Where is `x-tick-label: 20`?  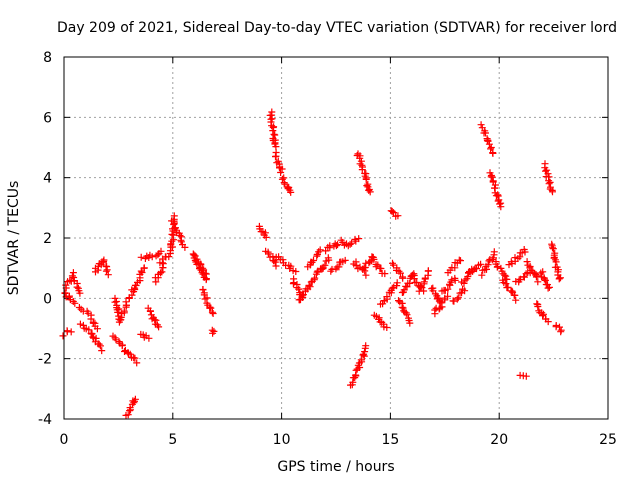
x-tick-label: 20 is located at coordinates (499, 440).